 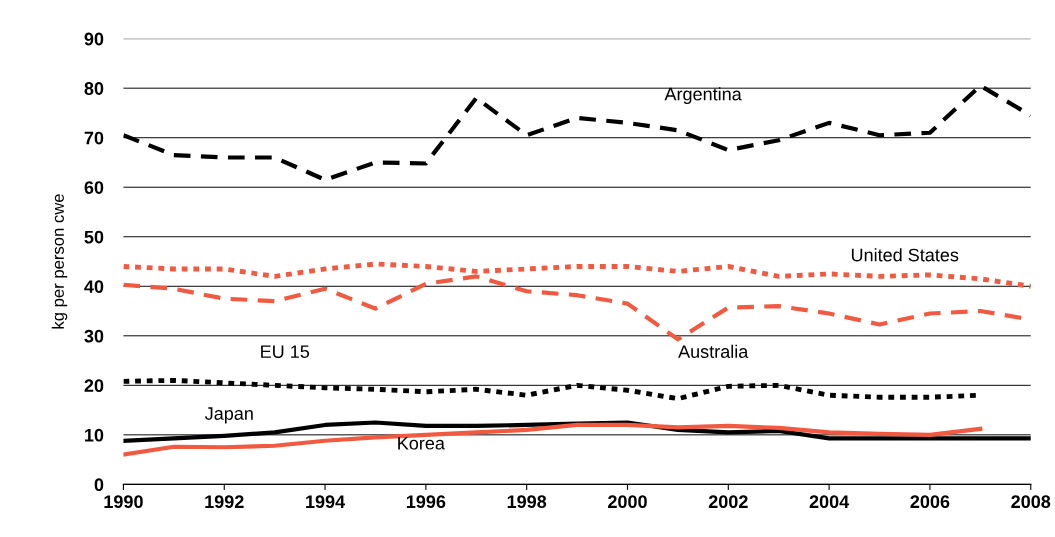 I want to click on y-tick-label: 70, so click(x=94, y=138).